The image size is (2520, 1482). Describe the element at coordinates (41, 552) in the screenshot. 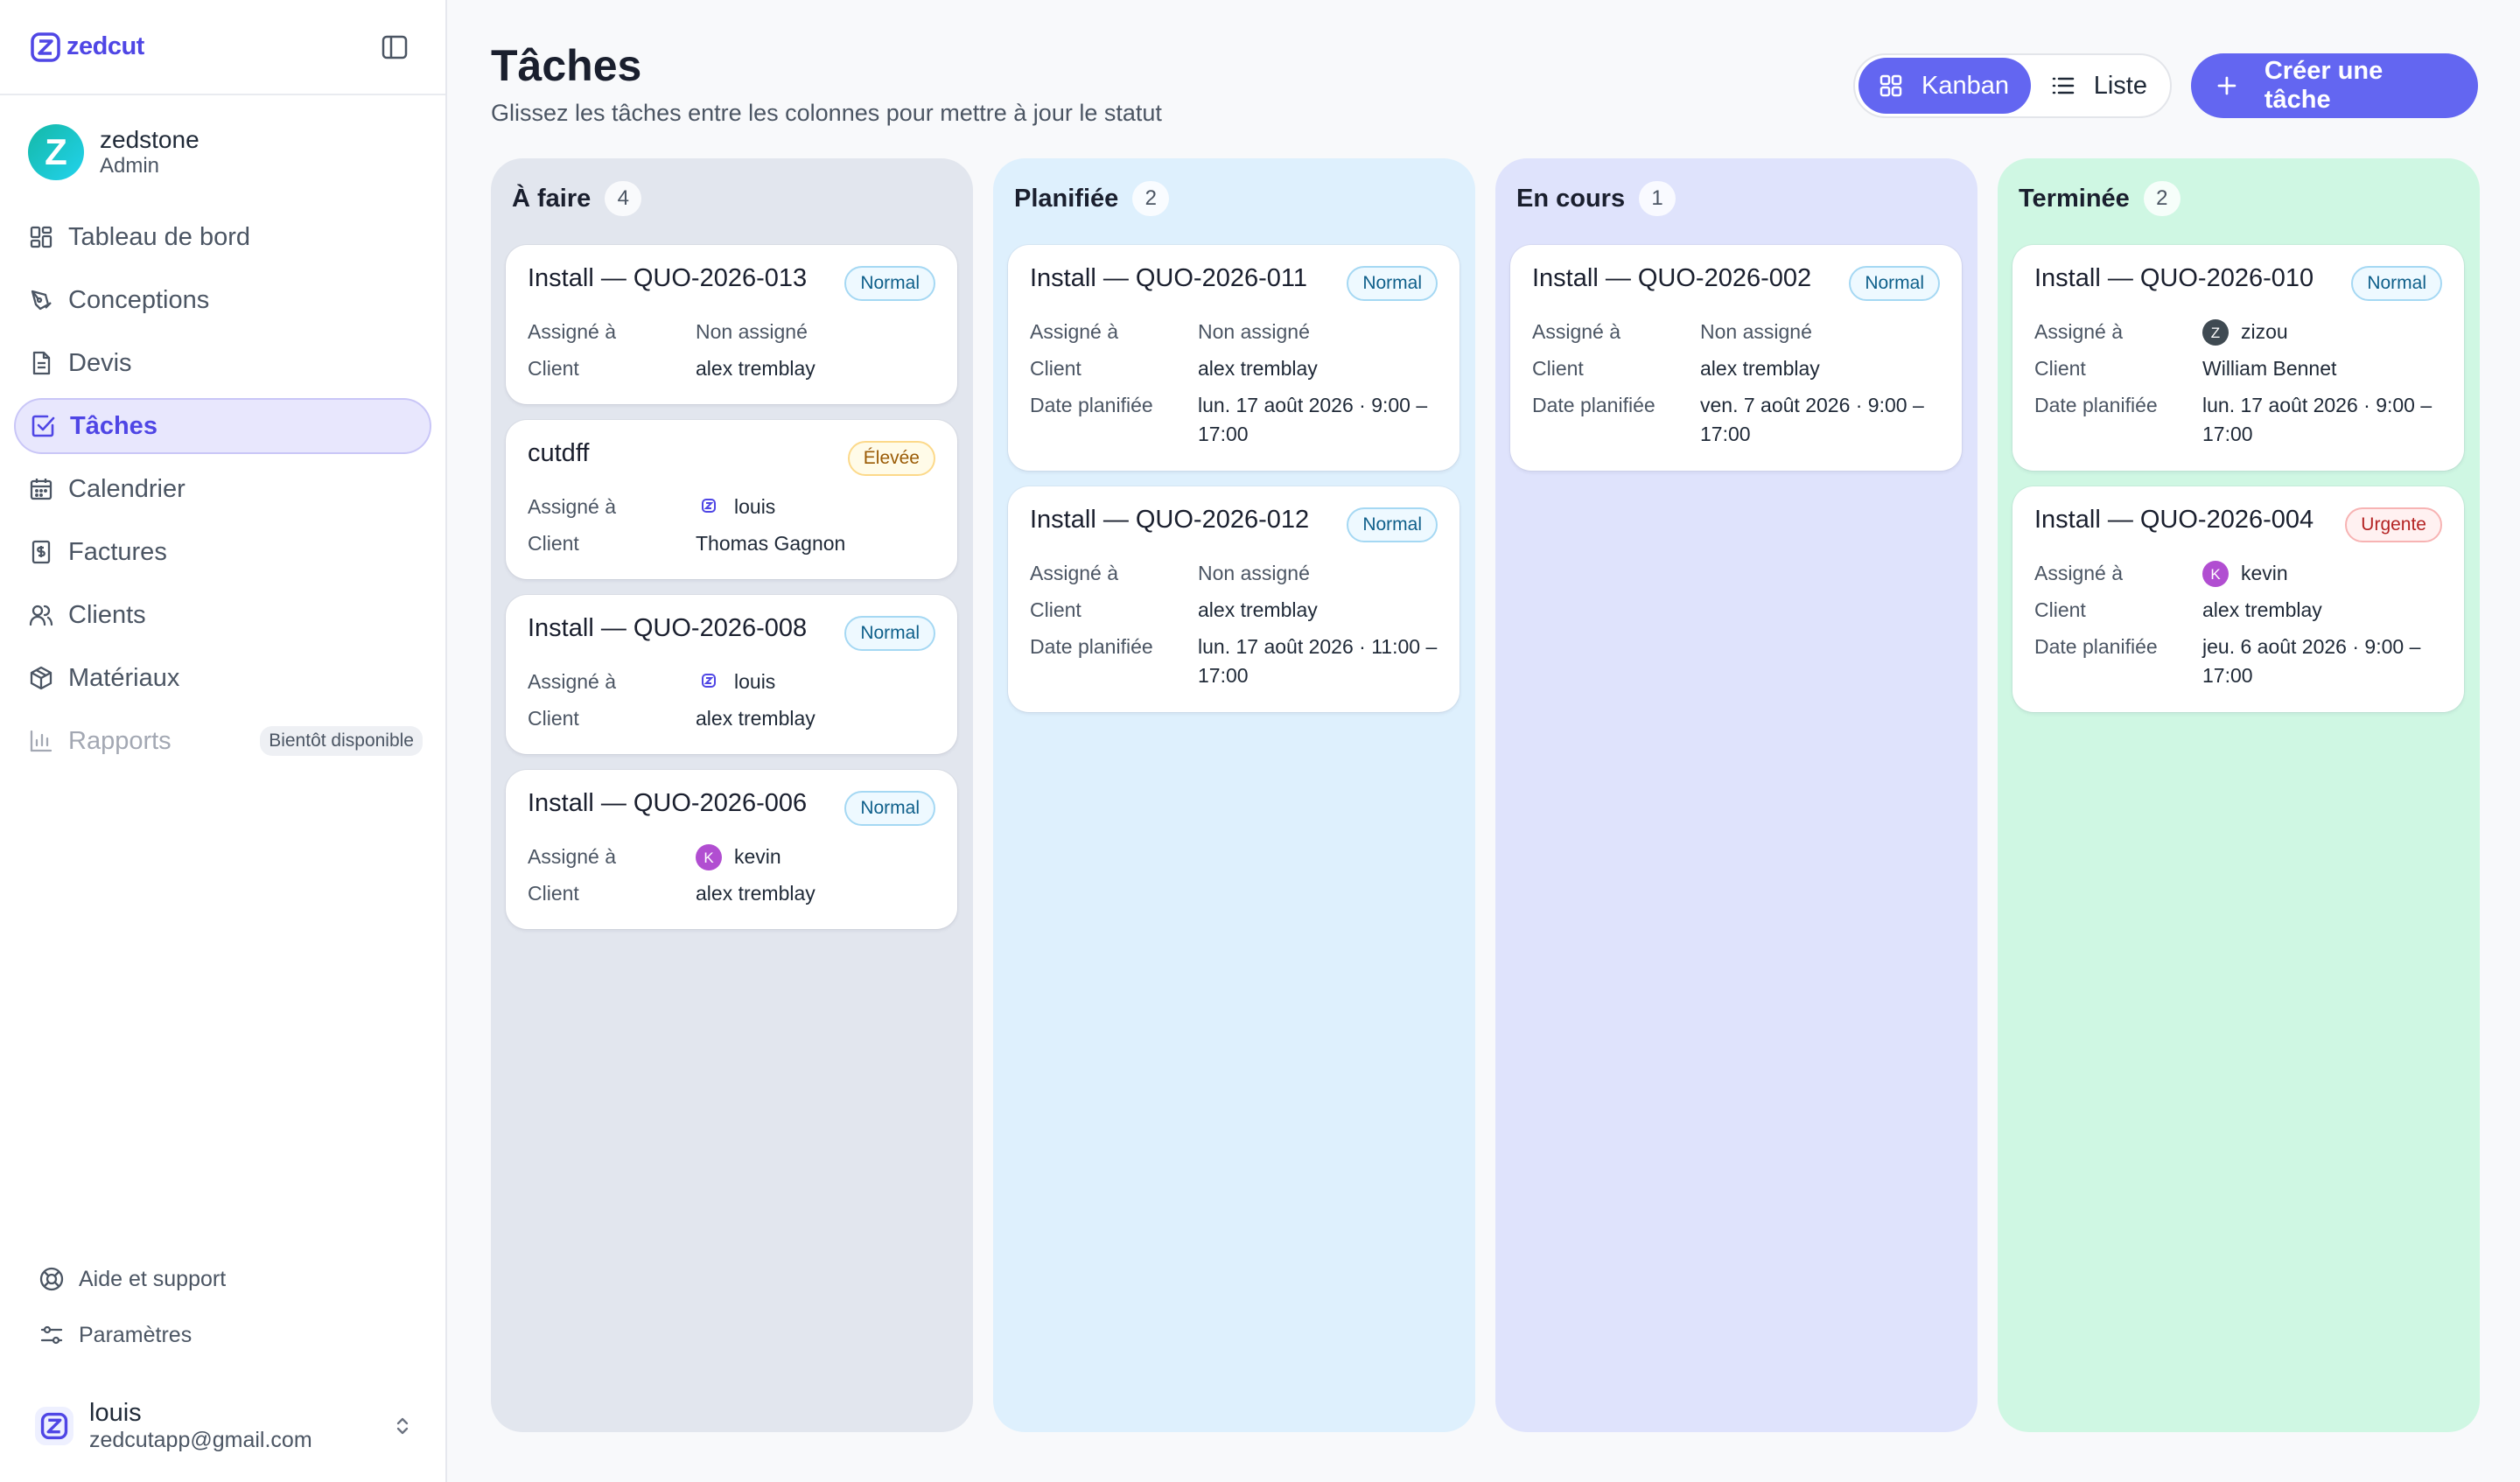

I see `dollar-file-icon` at that location.